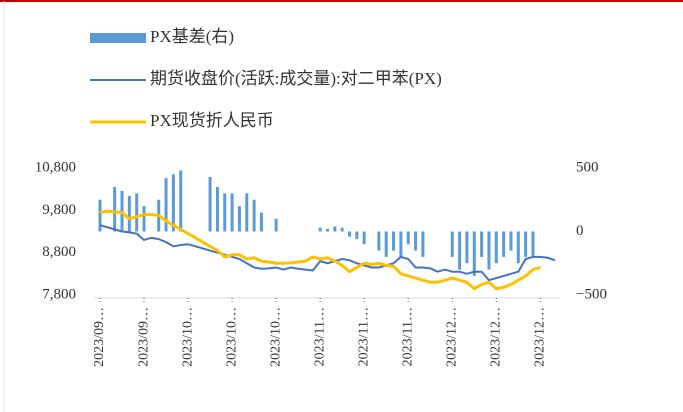  Describe the element at coordinates (192, 36) in the screenshot. I see `legend-label: PX基差(右)` at that location.